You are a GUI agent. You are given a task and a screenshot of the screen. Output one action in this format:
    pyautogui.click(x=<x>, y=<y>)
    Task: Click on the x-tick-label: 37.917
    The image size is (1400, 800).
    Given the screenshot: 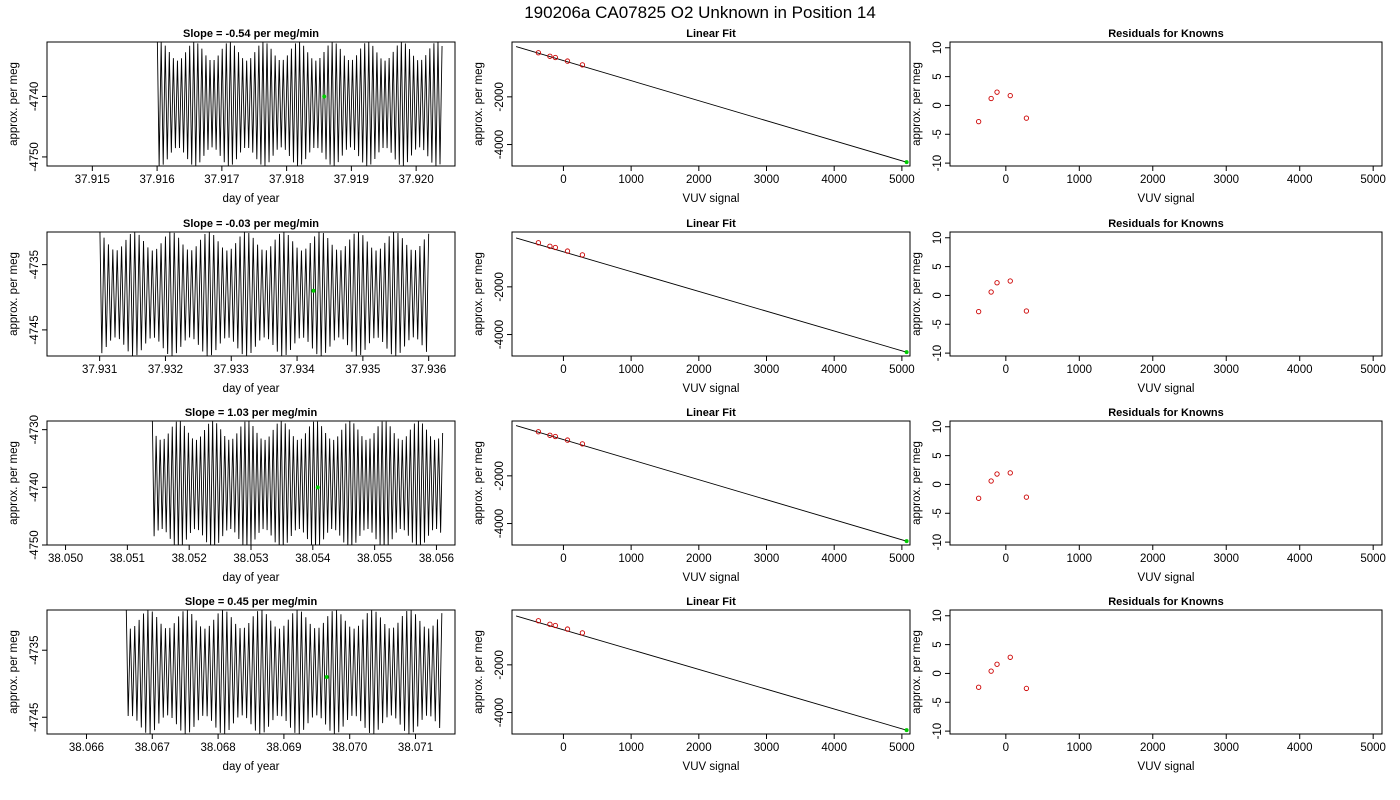 What is the action you would take?
    pyautogui.click(x=221, y=180)
    